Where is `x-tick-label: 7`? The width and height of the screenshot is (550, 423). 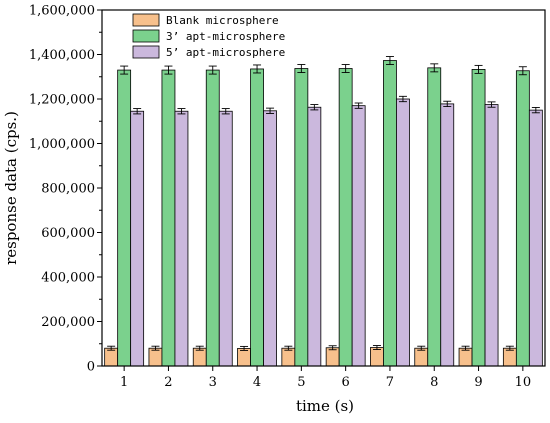 x-tick-label: 7 is located at coordinates (390, 382).